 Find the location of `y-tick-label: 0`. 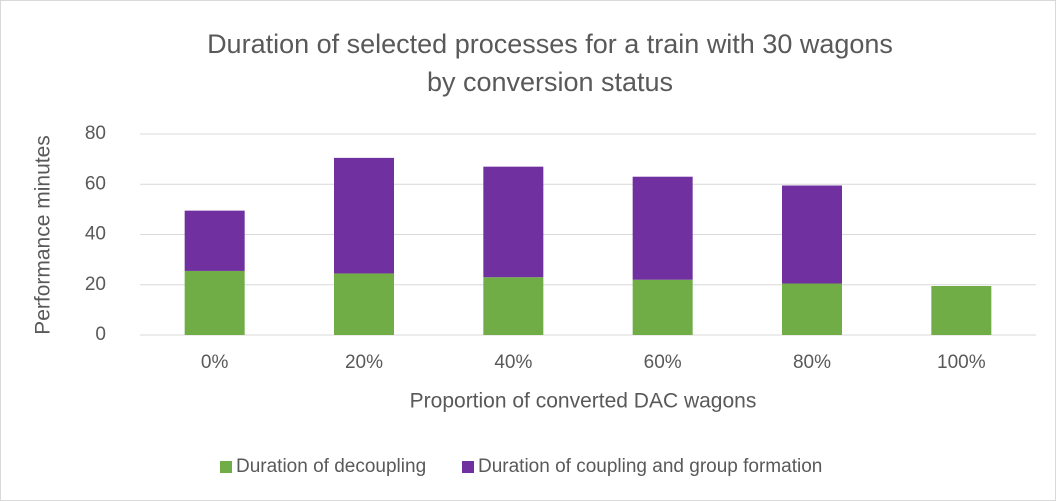

y-tick-label: 0 is located at coordinates (100, 334).